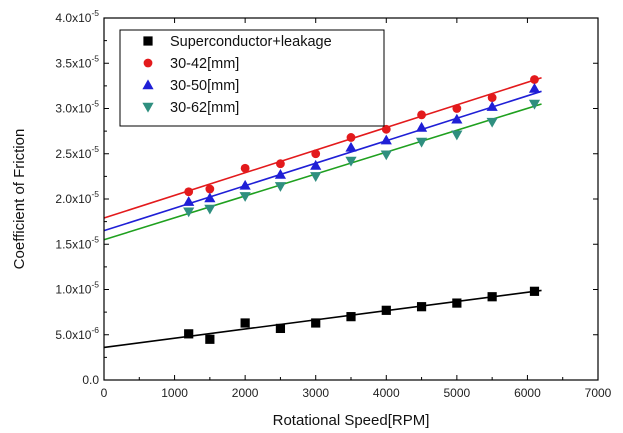 Image resolution: width=623 pixels, height=433 pixels. Describe the element at coordinates (73, 154) in the screenshot. I see `y-tick-mantissa: 2.5x10` at that location.